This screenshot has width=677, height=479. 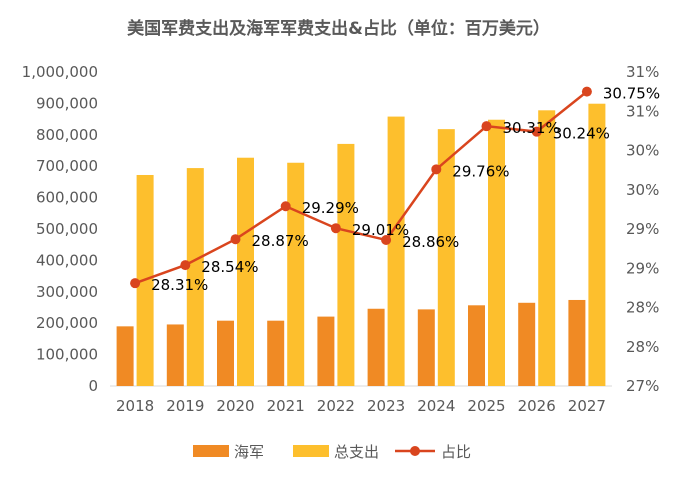 I want to click on share-data-label: 30.75%, so click(x=631, y=94).